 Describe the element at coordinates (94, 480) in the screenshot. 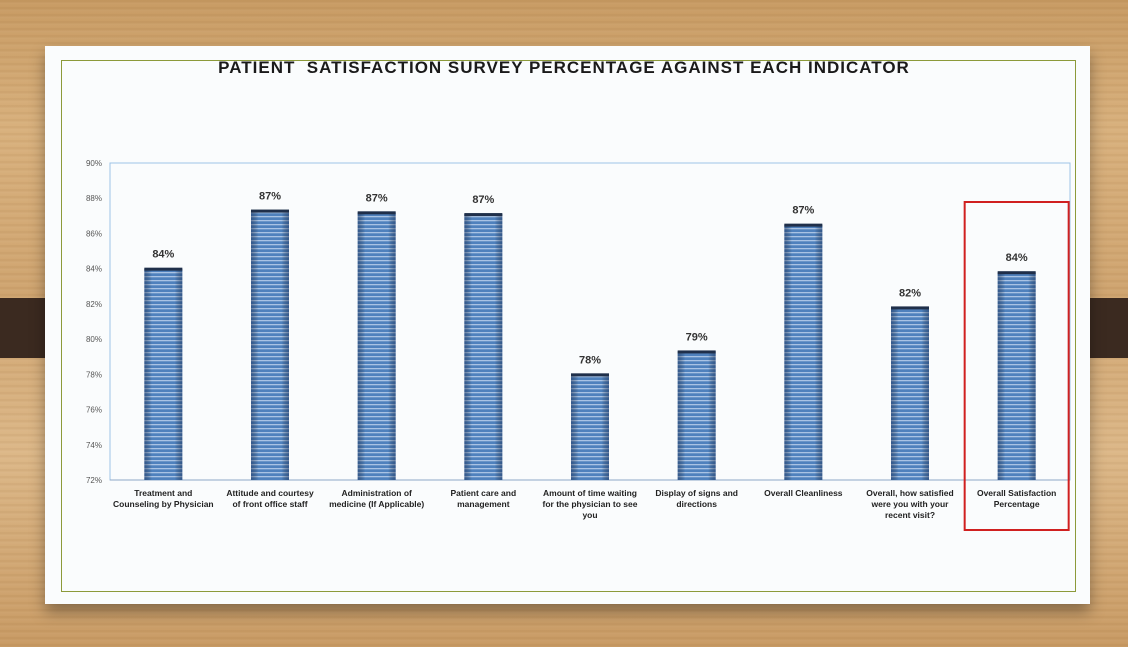

I see `y-tick-label: 72%` at that location.